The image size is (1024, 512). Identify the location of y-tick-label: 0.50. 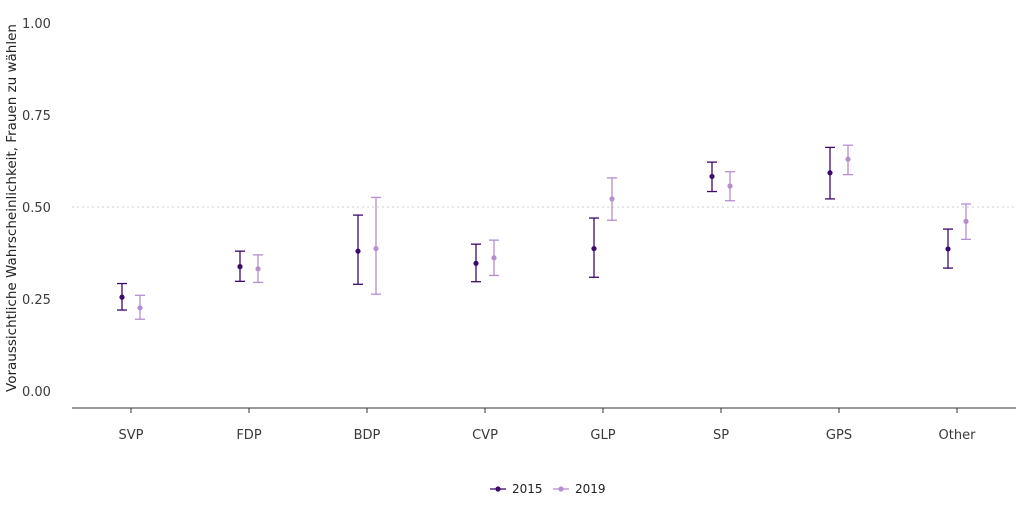
(36, 208).